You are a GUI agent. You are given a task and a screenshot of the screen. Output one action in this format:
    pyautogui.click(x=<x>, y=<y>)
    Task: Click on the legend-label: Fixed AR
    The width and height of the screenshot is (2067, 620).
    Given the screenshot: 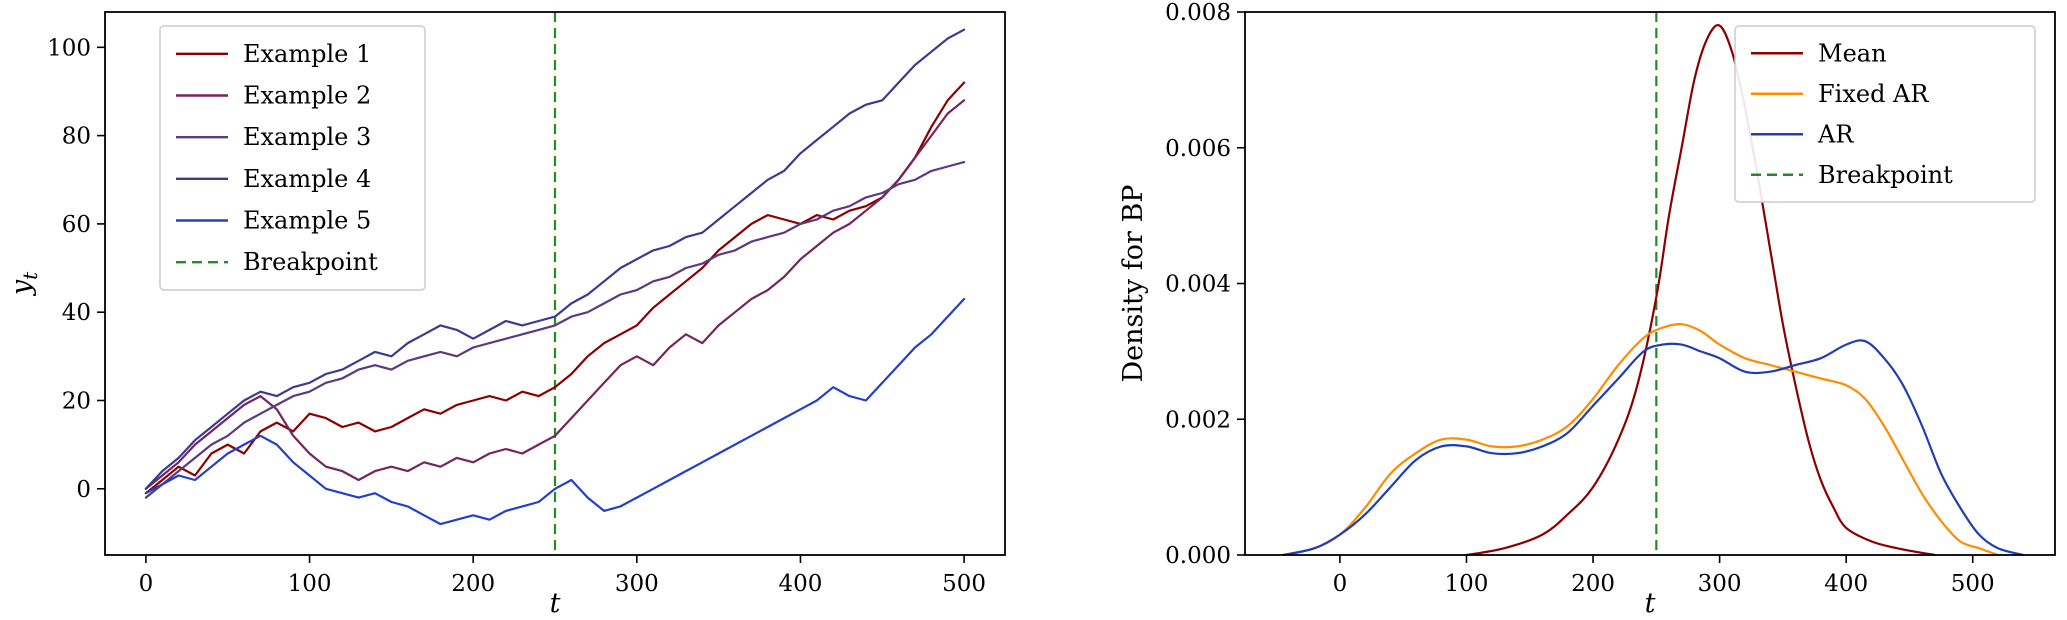 What is the action you would take?
    pyautogui.click(x=1873, y=94)
    